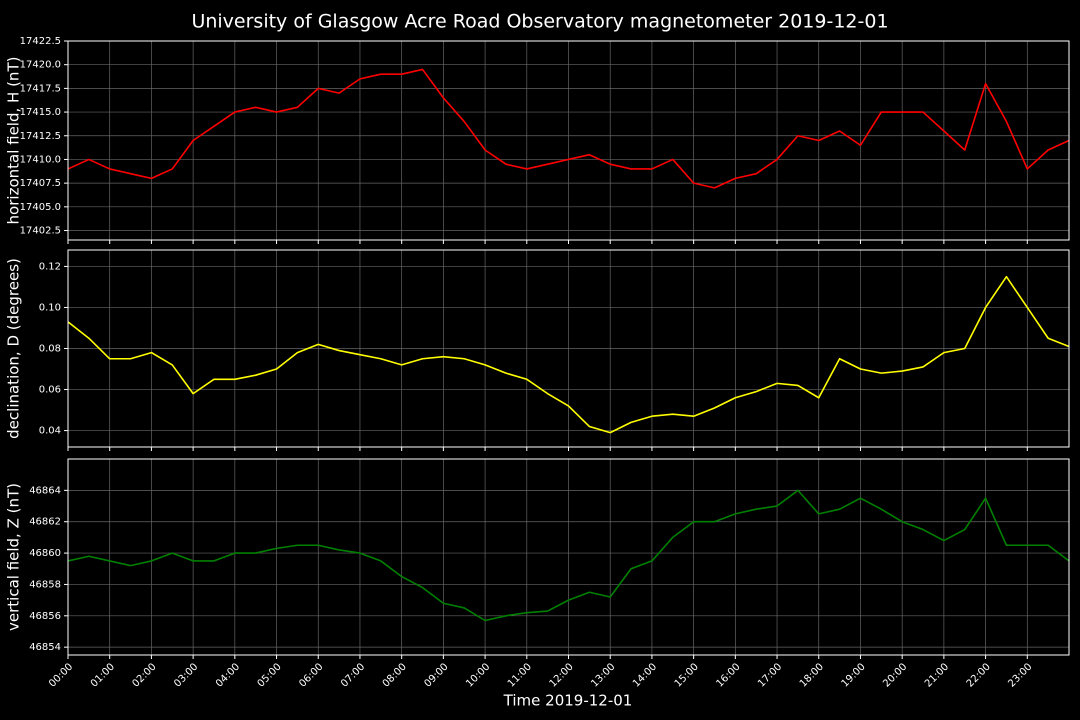  I want to click on x-axis-label: Time 2019-12-01, so click(568, 701).